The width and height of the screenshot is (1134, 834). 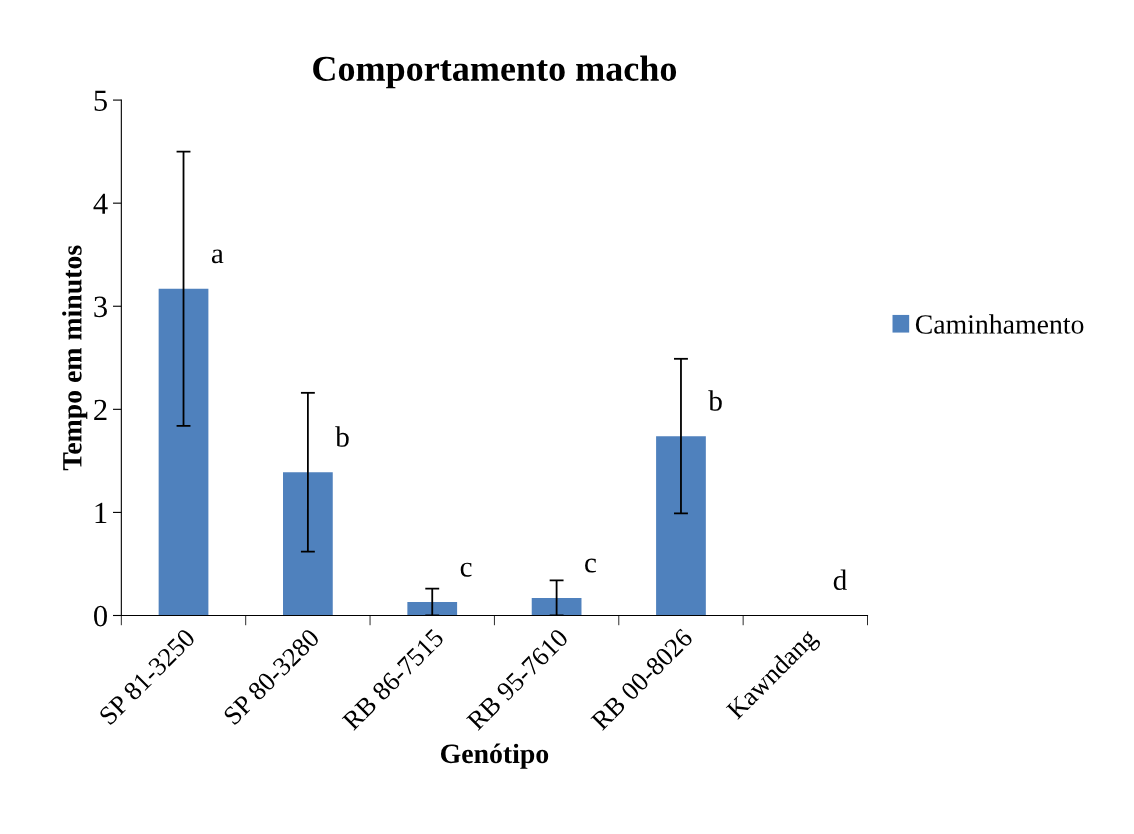 What do you see at coordinates (75, 358) in the screenshot?
I see `y-axis-title: Tempo em minutos` at bounding box center [75, 358].